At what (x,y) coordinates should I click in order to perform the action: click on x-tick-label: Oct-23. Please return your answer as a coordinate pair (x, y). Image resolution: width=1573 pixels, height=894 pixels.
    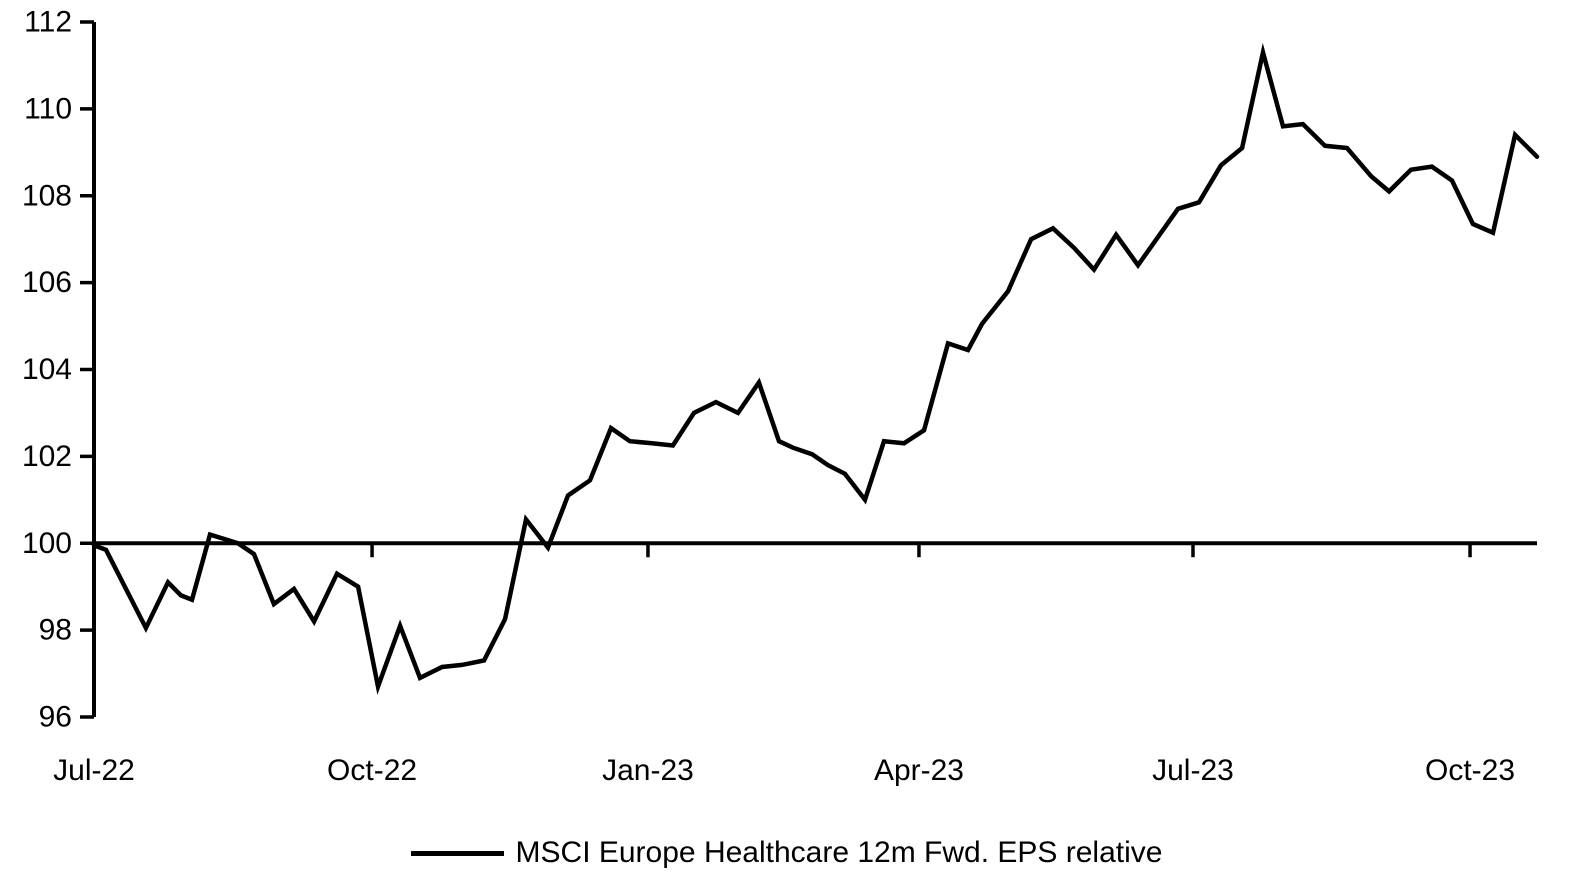
    Looking at the image, I should click on (1470, 770).